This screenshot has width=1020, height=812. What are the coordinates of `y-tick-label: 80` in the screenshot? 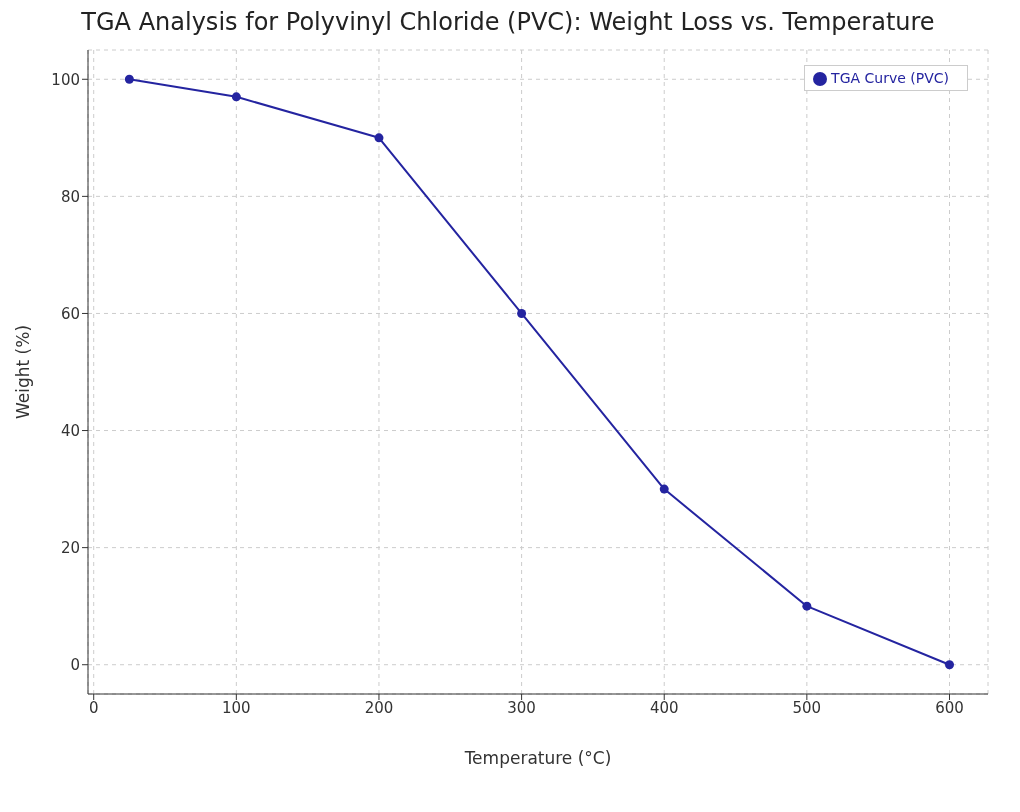 It's located at (70, 196).